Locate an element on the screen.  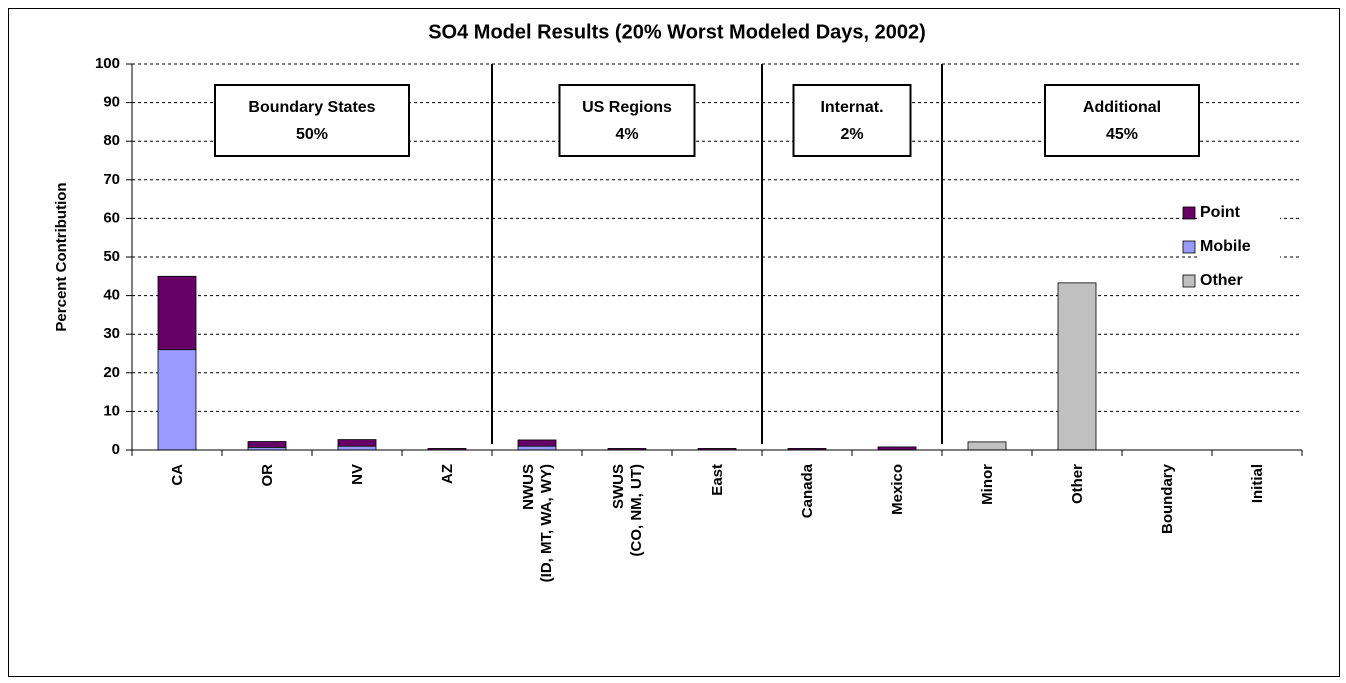
y-tick-label: 100 is located at coordinates (107, 63).